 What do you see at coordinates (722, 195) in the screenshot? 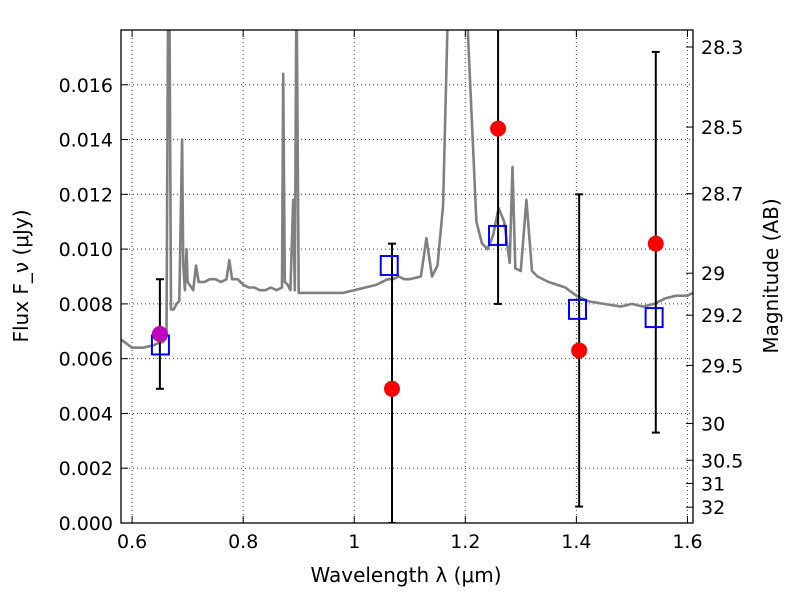
I see `y2-tick-label: 28.7` at bounding box center [722, 195].